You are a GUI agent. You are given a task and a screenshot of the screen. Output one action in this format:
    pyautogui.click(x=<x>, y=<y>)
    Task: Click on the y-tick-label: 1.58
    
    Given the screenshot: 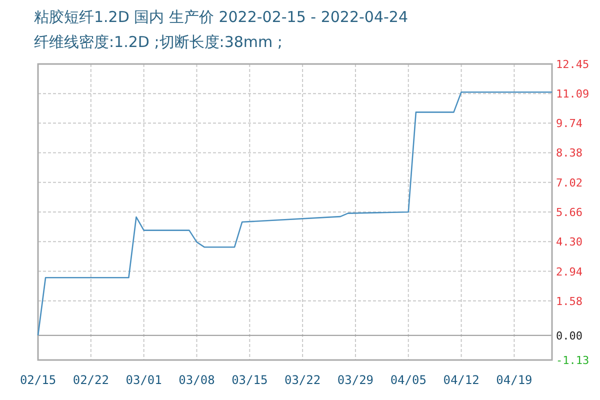 What is the action you would take?
    pyautogui.click(x=569, y=301)
    